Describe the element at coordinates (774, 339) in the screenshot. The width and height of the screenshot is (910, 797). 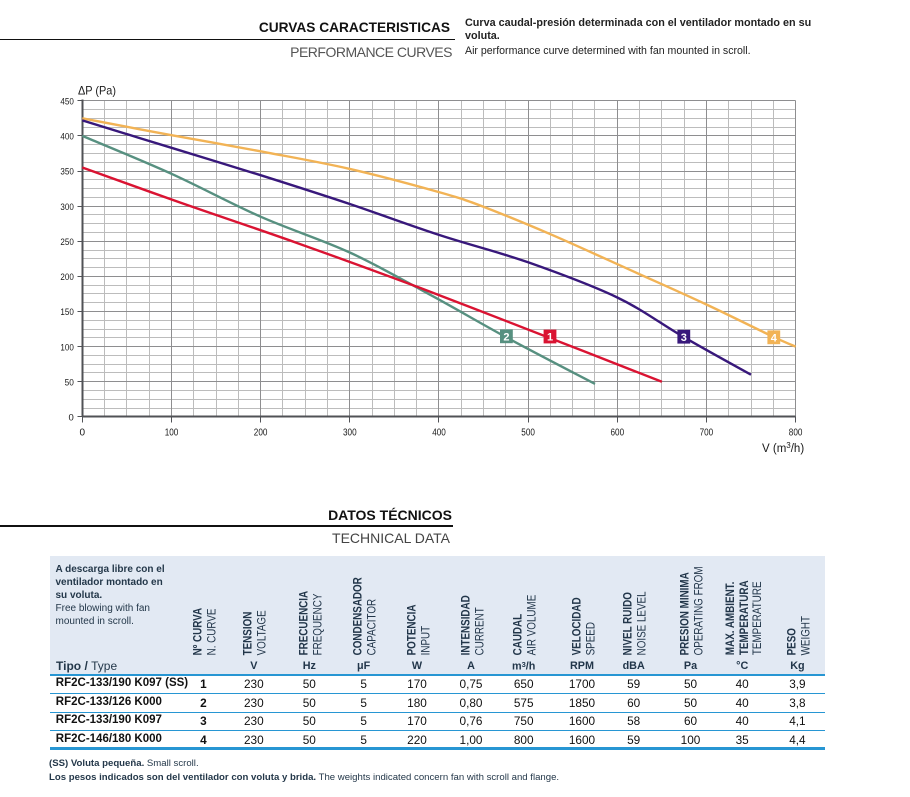
I see `svg-text: 4` at that location.